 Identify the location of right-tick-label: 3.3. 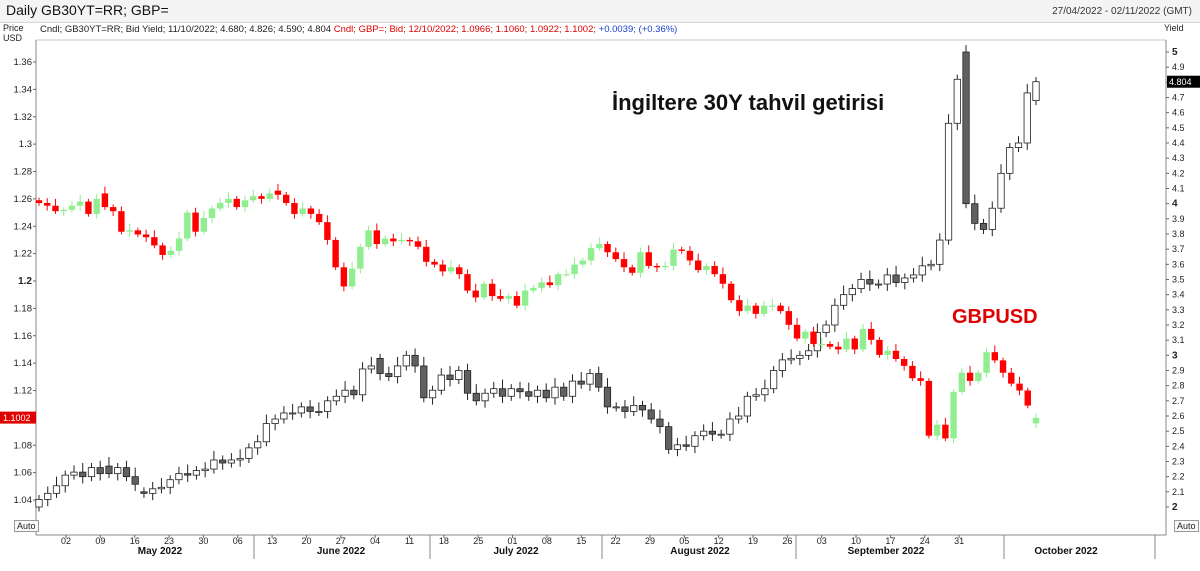
(1178, 310).